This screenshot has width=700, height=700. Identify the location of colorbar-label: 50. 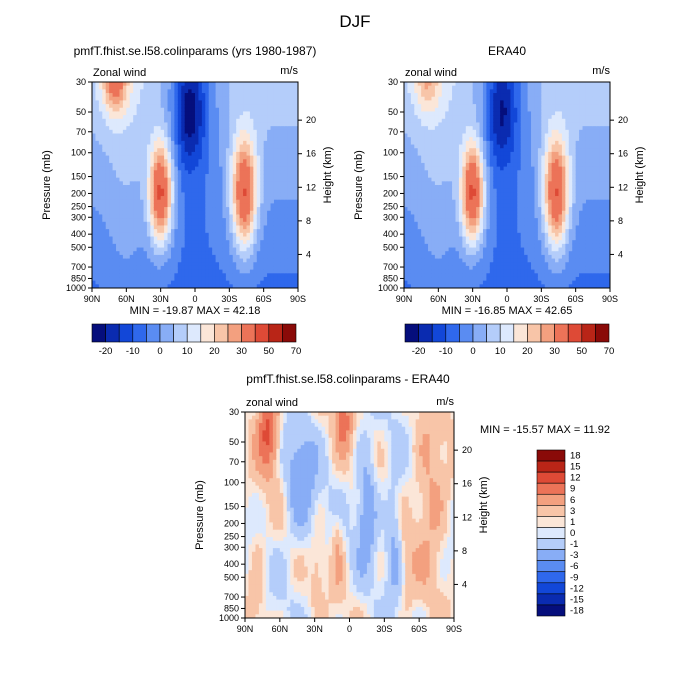
(269, 351).